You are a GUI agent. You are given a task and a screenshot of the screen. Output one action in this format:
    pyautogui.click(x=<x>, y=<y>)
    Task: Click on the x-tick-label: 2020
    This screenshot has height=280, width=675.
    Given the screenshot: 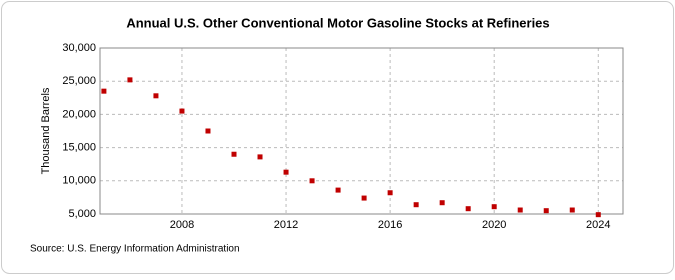 What is the action you would take?
    pyautogui.click(x=494, y=225)
    